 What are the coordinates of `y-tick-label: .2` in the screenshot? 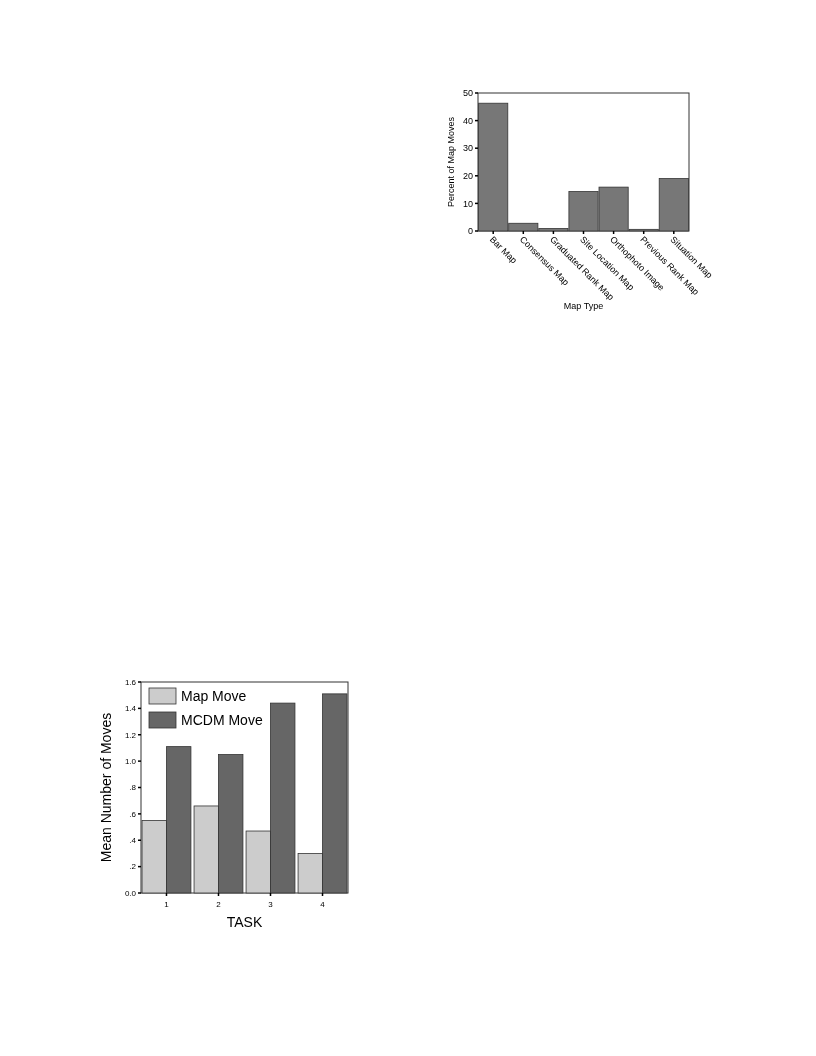 It's located at (133, 867).